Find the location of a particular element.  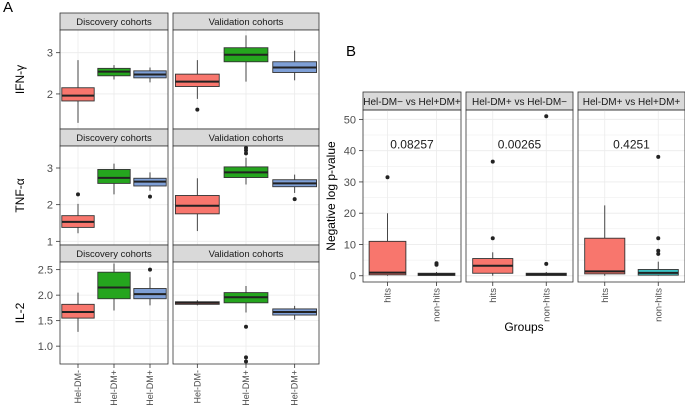

y-tick-label: 1.5 is located at coordinates (45, 322).